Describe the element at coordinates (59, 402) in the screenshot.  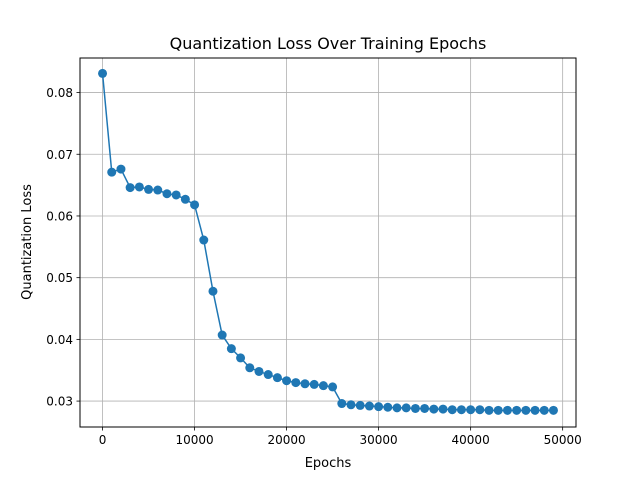
I see `y-tick-label: 0.03` at that location.